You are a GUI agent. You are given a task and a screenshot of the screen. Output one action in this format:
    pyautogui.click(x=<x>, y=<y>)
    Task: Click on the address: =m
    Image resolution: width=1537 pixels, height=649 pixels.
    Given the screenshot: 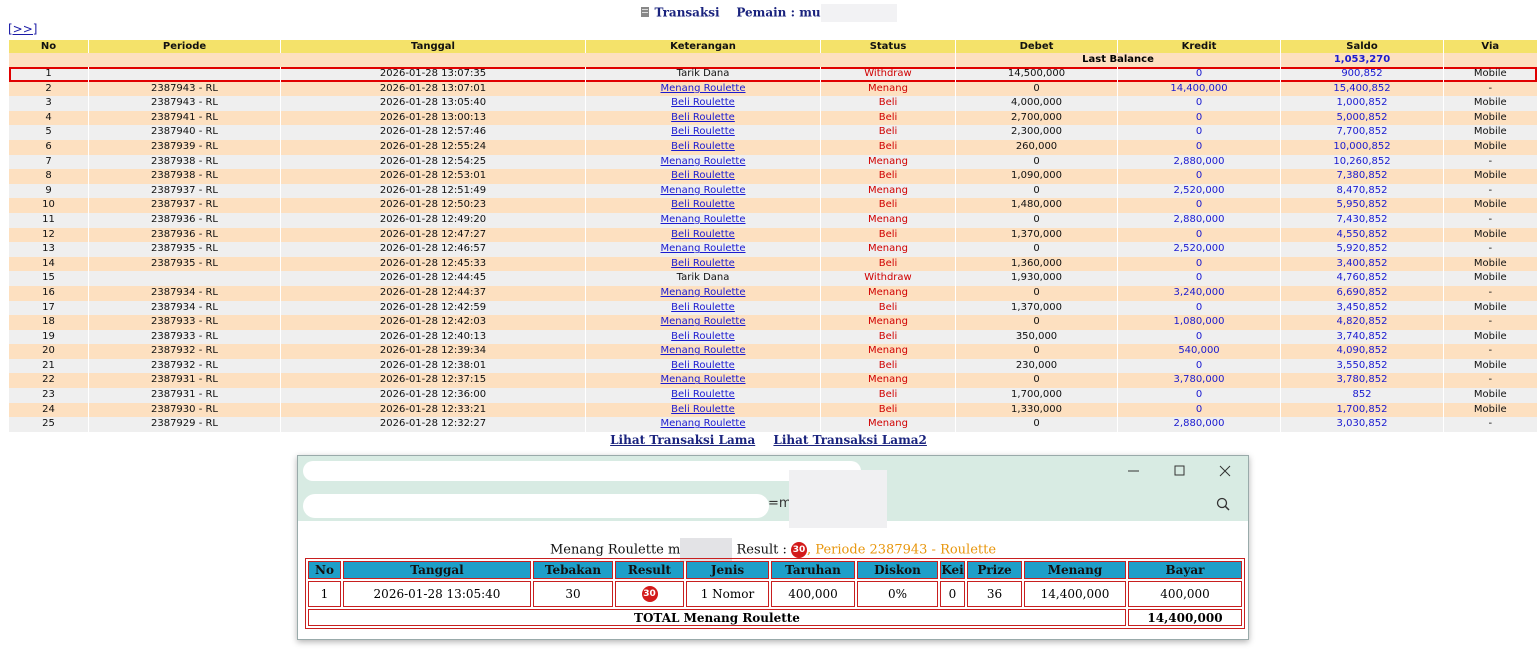 What is the action you would take?
    pyautogui.click(x=780, y=503)
    